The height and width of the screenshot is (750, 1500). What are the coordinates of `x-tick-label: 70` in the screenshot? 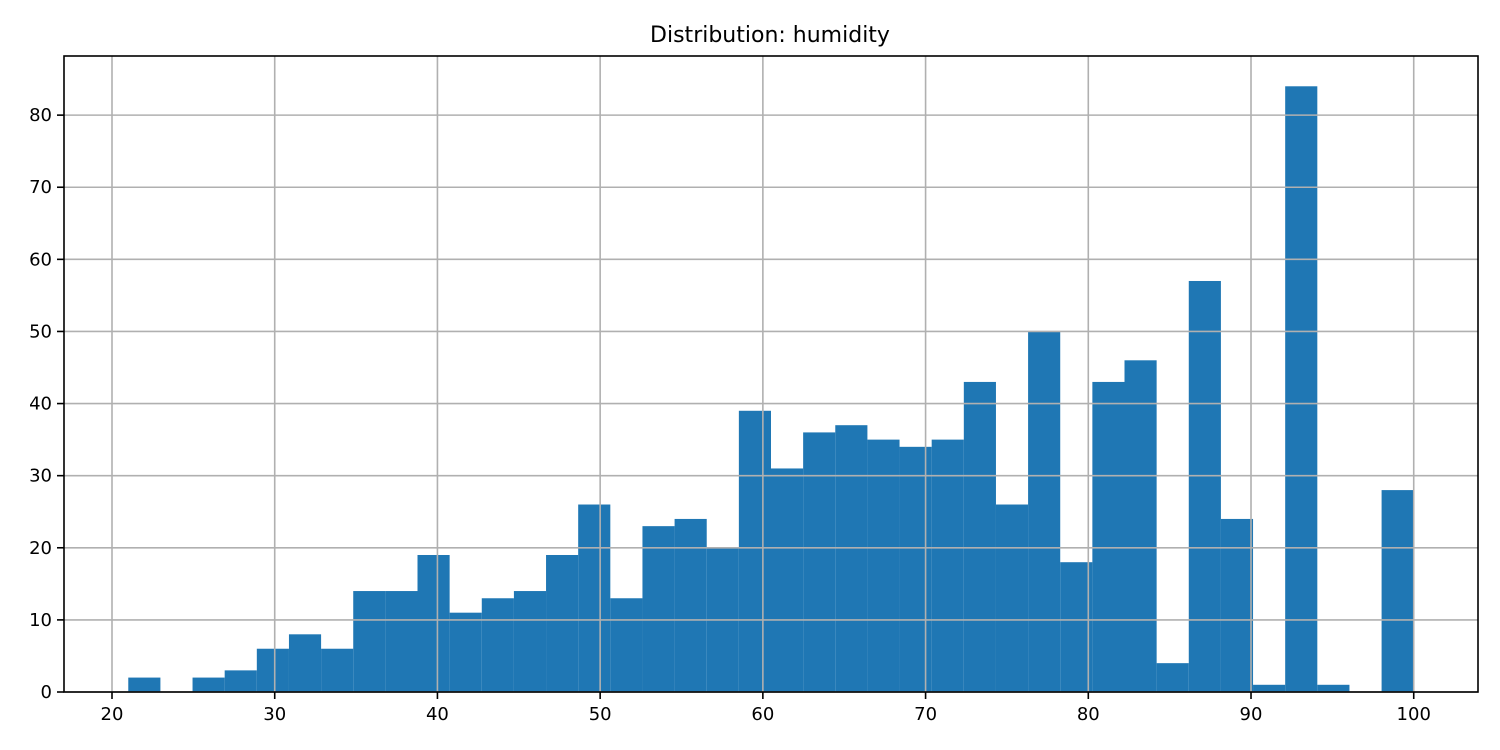 It's located at (925, 714).